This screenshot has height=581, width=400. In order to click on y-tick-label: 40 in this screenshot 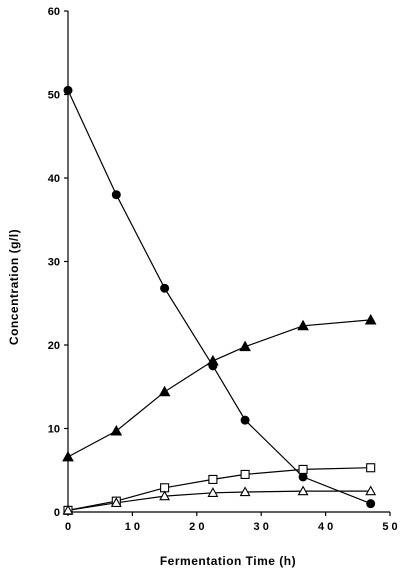, I will do `click(54, 179)`.